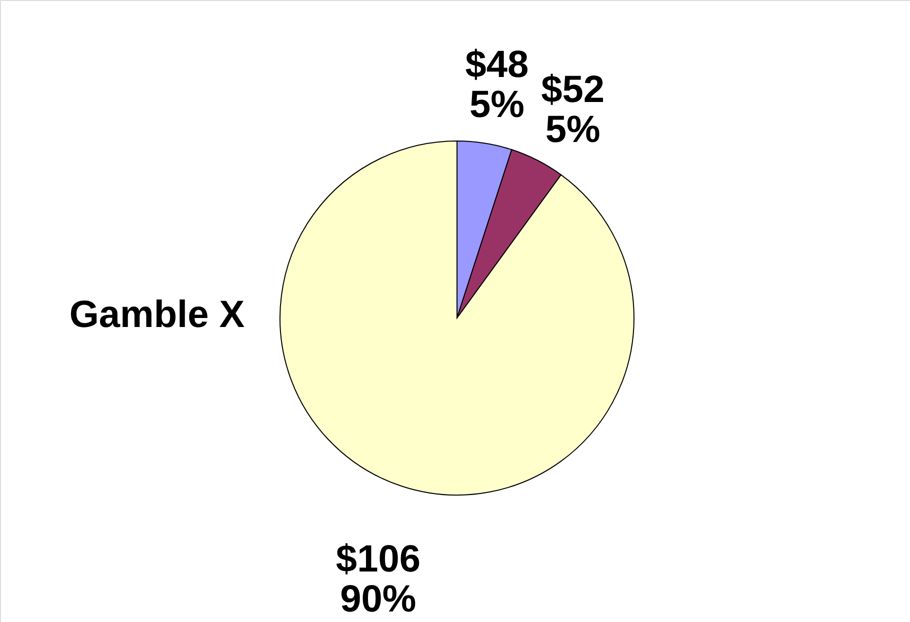 The width and height of the screenshot is (910, 622). What do you see at coordinates (378, 599) in the screenshot?
I see `data-label: 90%` at bounding box center [378, 599].